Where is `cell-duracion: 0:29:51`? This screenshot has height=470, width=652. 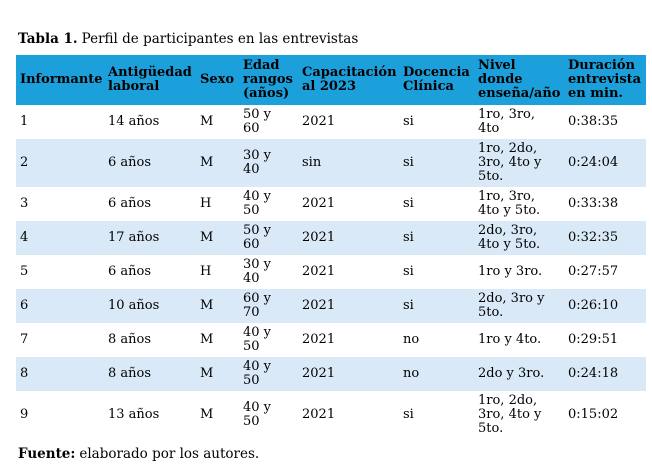
cell-duracion: 0:29:51 is located at coordinates (593, 339).